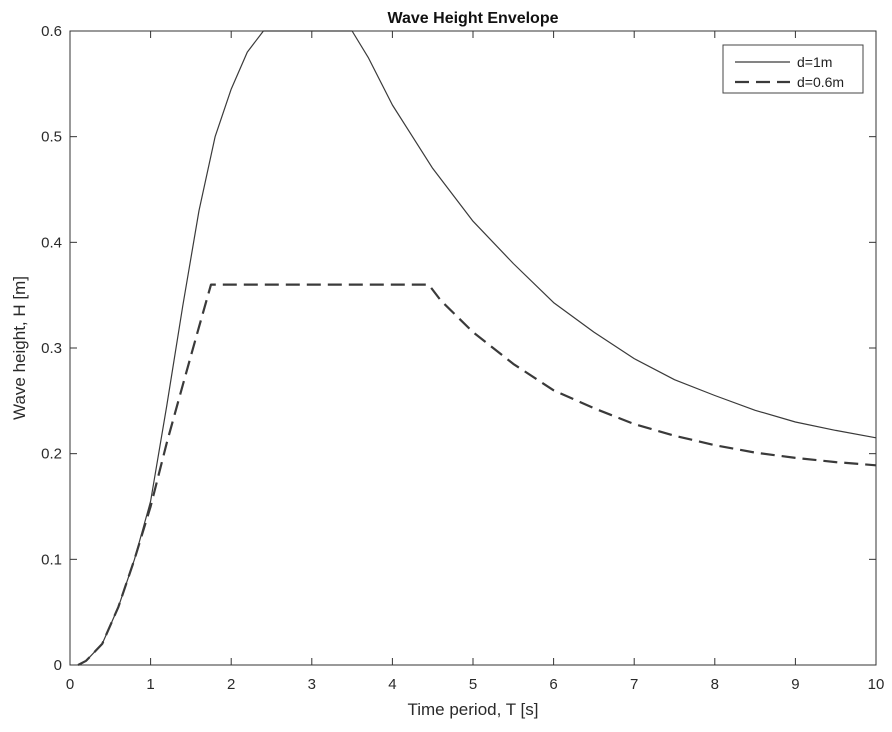 The image size is (892, 732). Describe the element at coordinates (51, 559) in the screenshot. I see `y-tick-label-1: 0.1` at that location.